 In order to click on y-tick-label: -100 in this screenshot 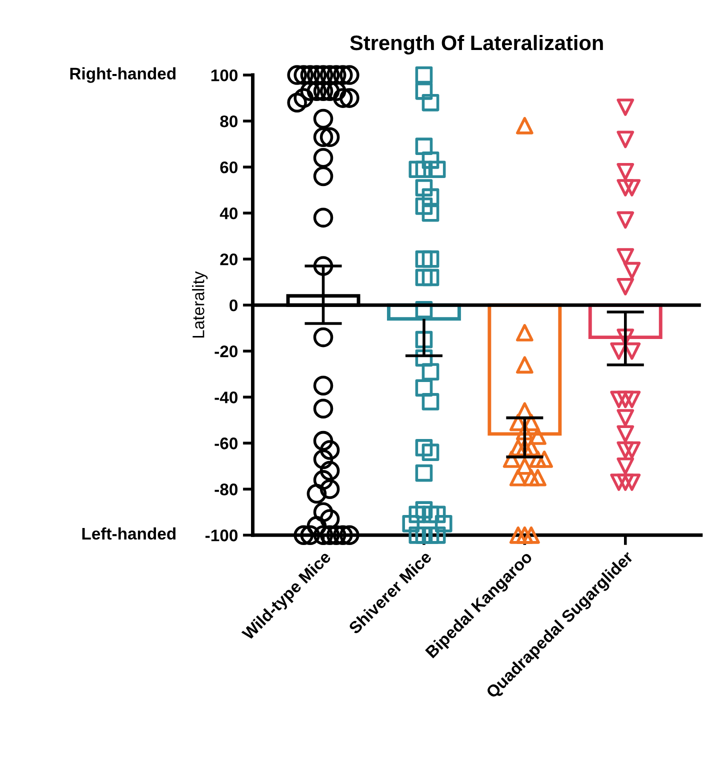, I will do `click(221, 536)`.